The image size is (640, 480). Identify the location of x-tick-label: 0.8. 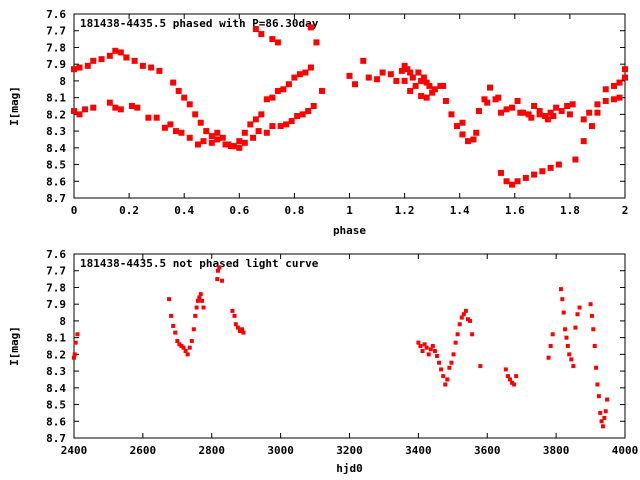
(294, 210).